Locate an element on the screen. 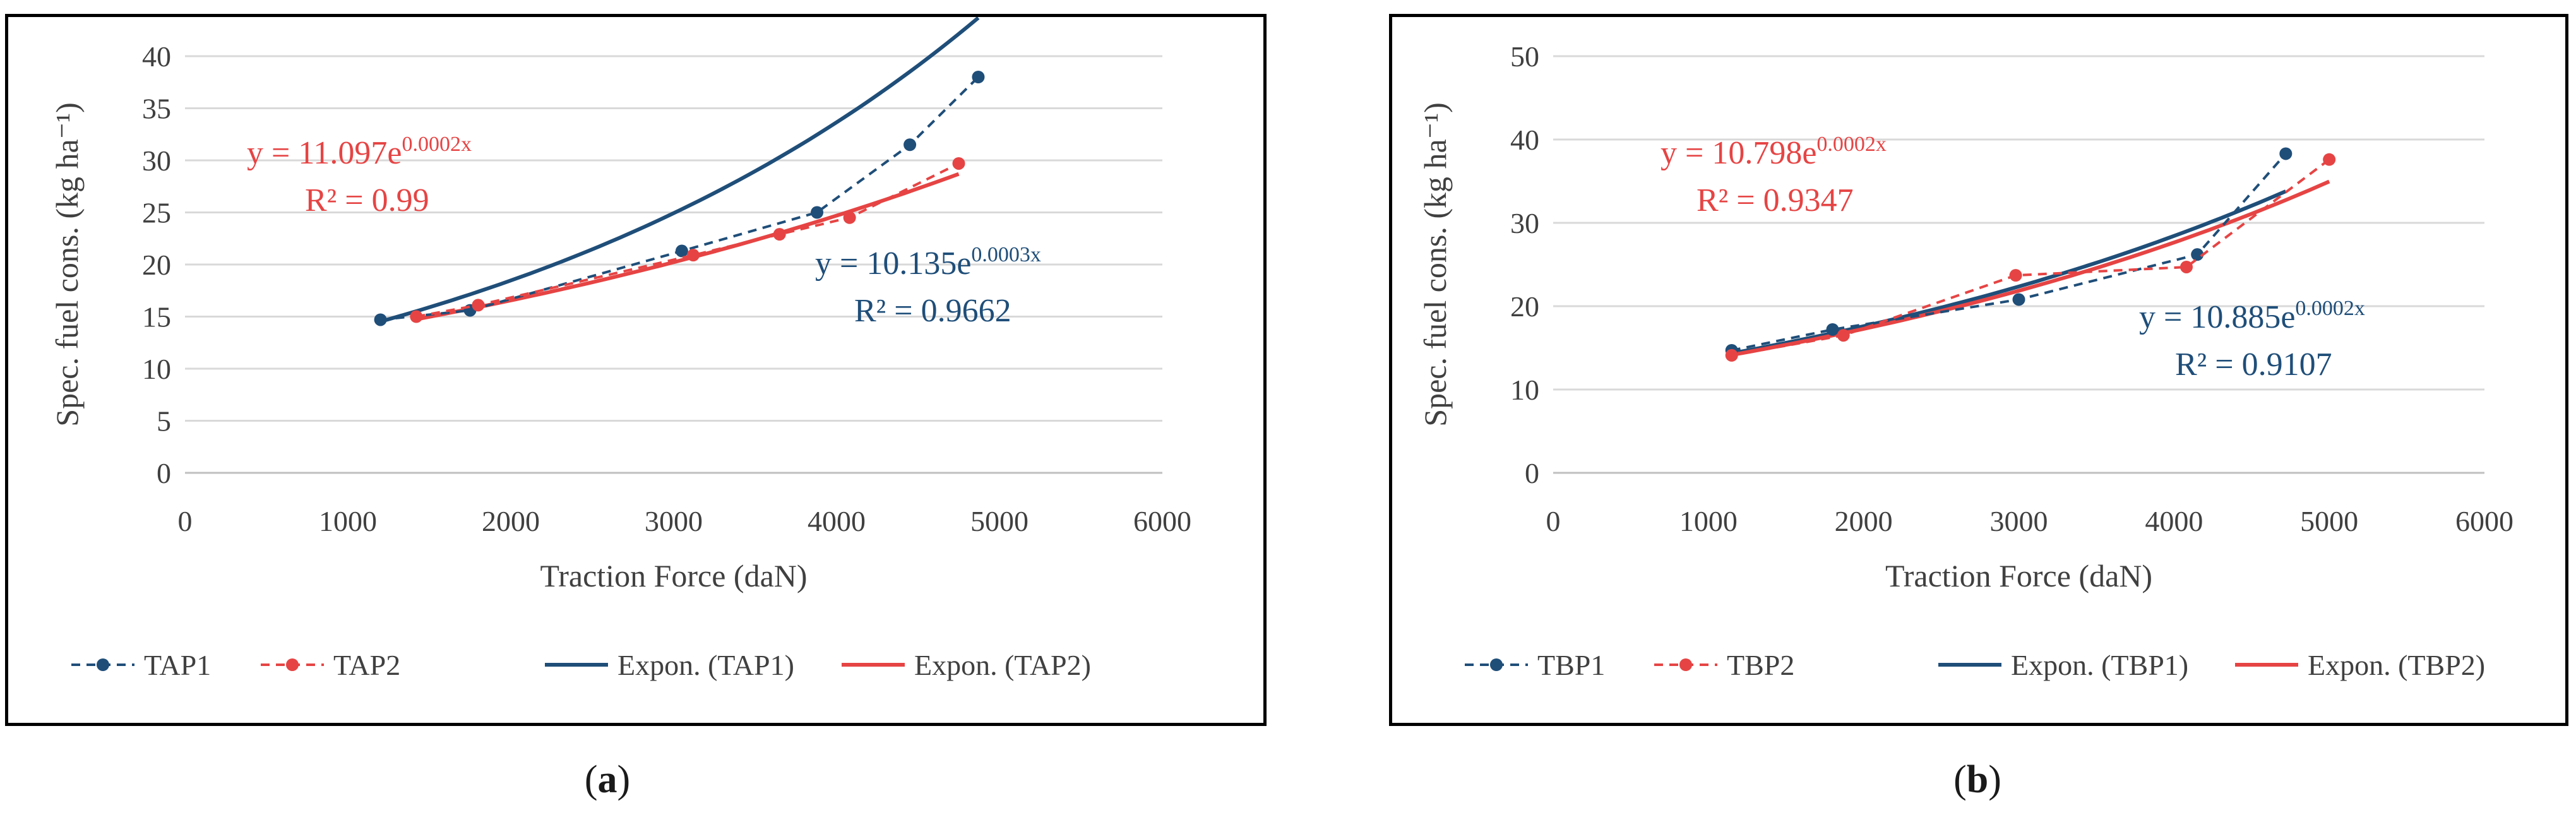 The width and height of the screenshot is (2576, 827). series-line-tap1 is located at coordinates (679, 198).